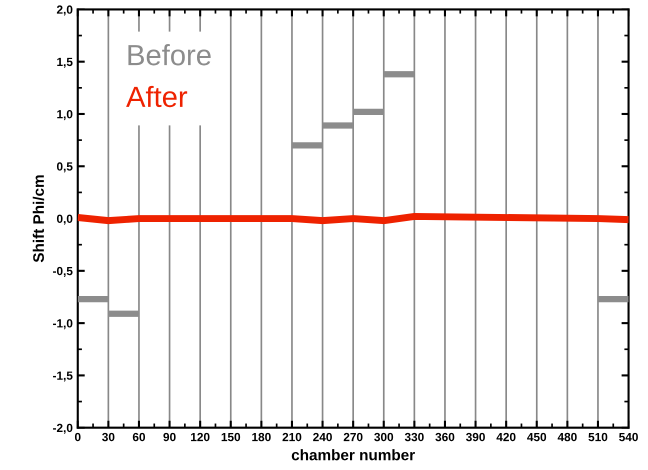 Image resolution: width=648 pixels, height=470 pixels. I want to click on x-tick-label: 510, so click(598, 437).